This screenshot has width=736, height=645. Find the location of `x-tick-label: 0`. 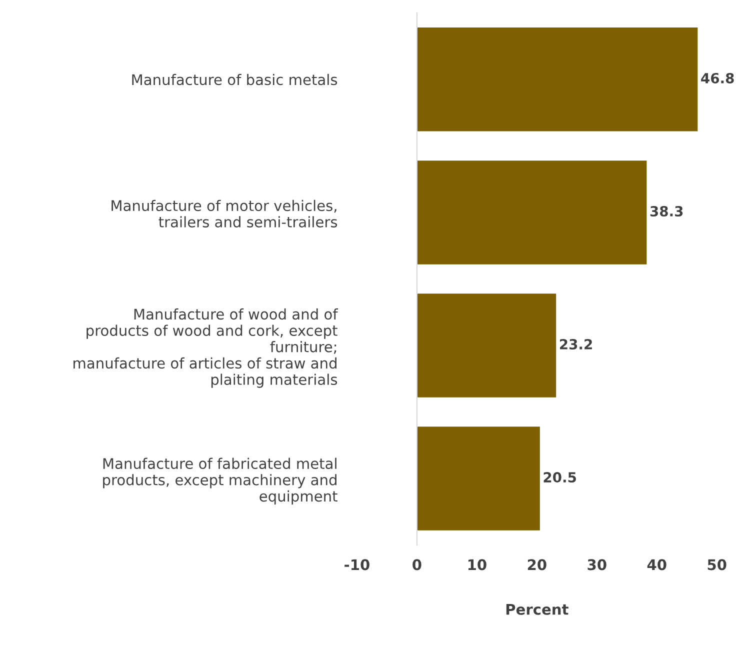

x-tick-label: 0 is located at coordinates (417, 564).